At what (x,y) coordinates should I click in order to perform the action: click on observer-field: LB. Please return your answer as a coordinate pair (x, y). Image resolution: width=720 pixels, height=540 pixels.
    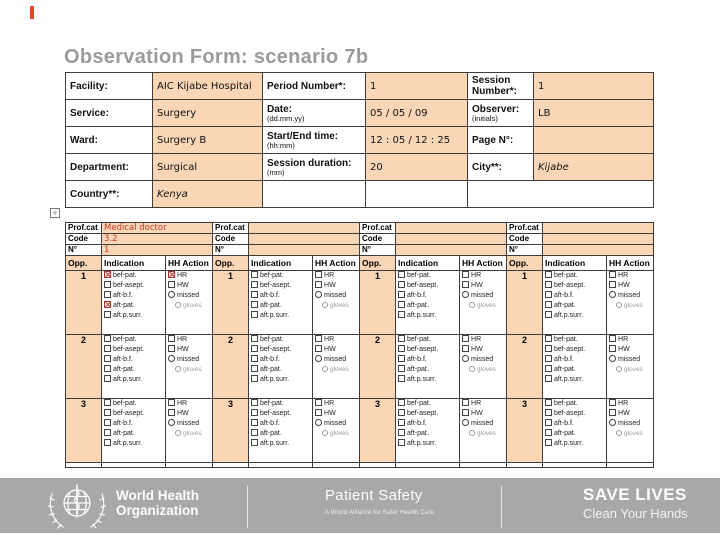
    Looking at the image, I should click on (593, 113).